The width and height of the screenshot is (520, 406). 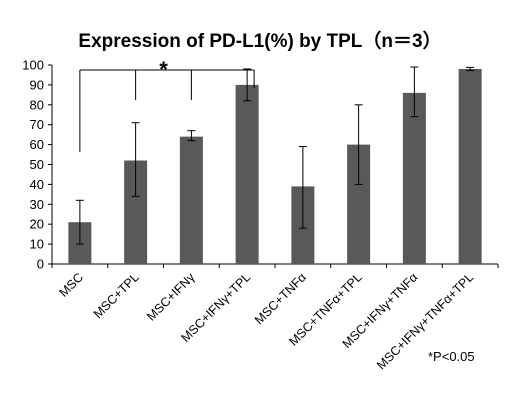 What do you see at coordinates (40, 264) in the screenshot?
I see `y-tick-label: 0` at bounding box center [40, 264].